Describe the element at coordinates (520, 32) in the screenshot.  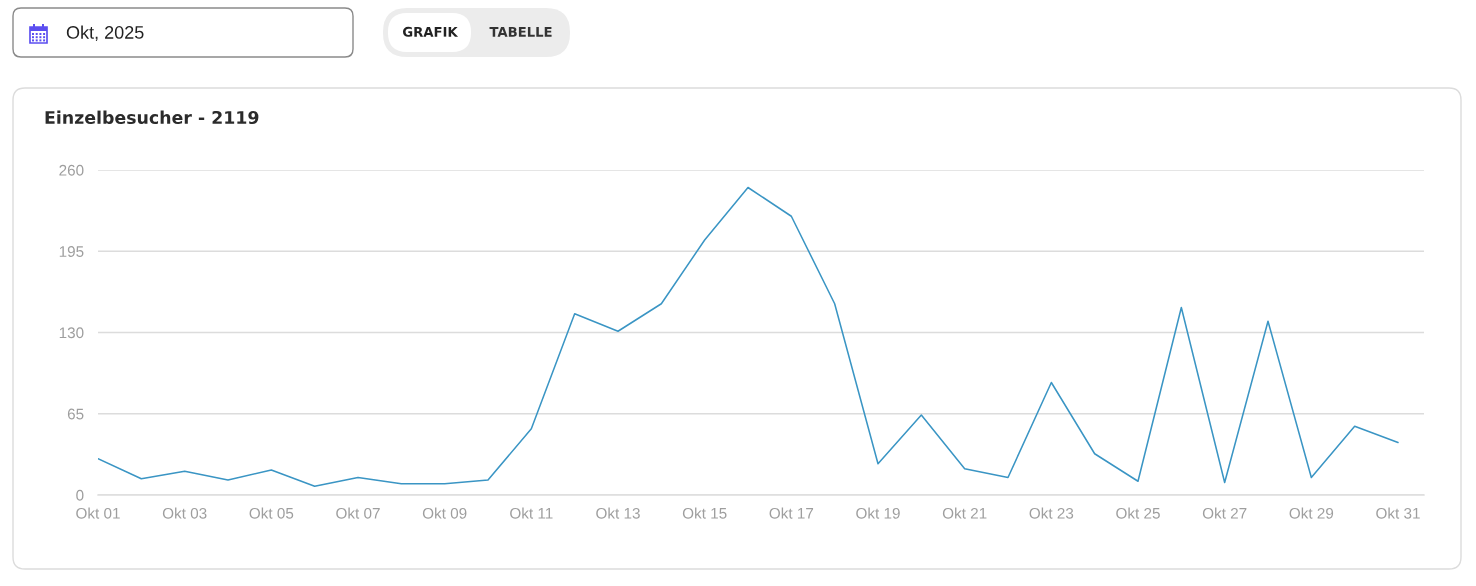
I see `text: TABELLE` at that location.